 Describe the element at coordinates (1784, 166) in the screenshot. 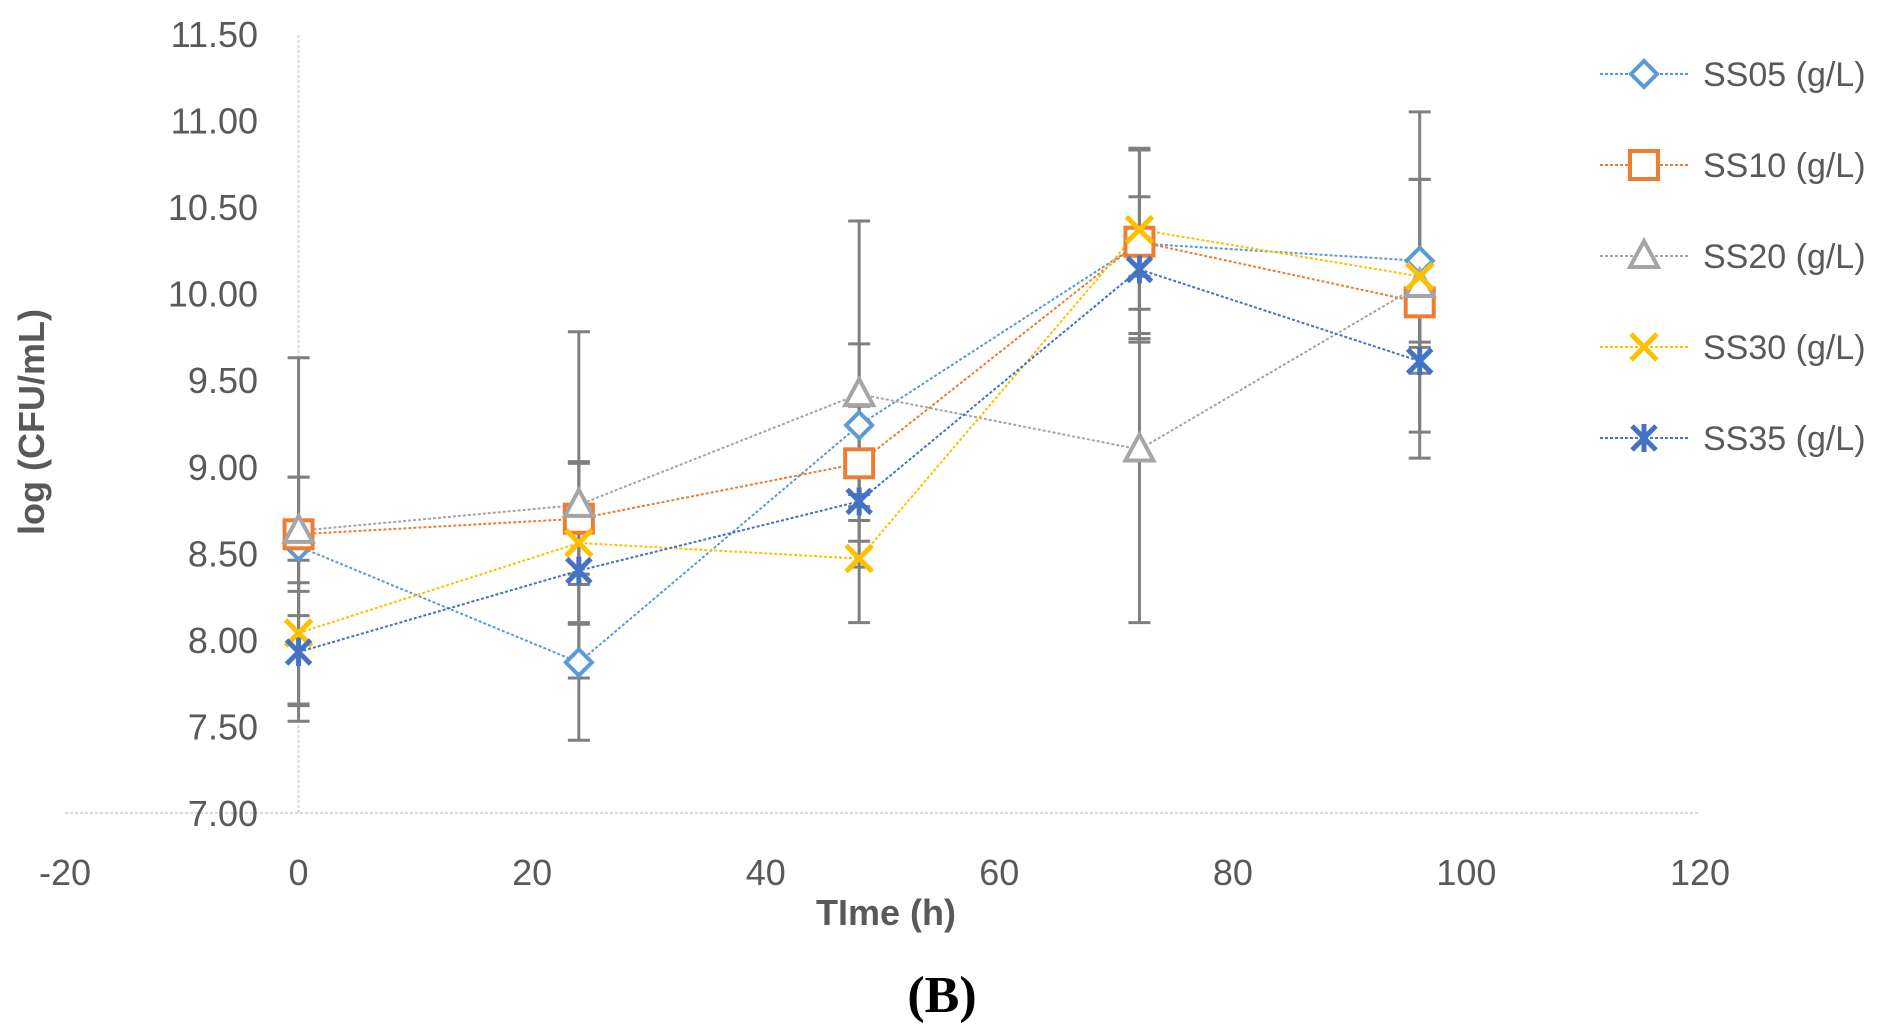

I see `legend-label: SS10 (g/L)` at that location.